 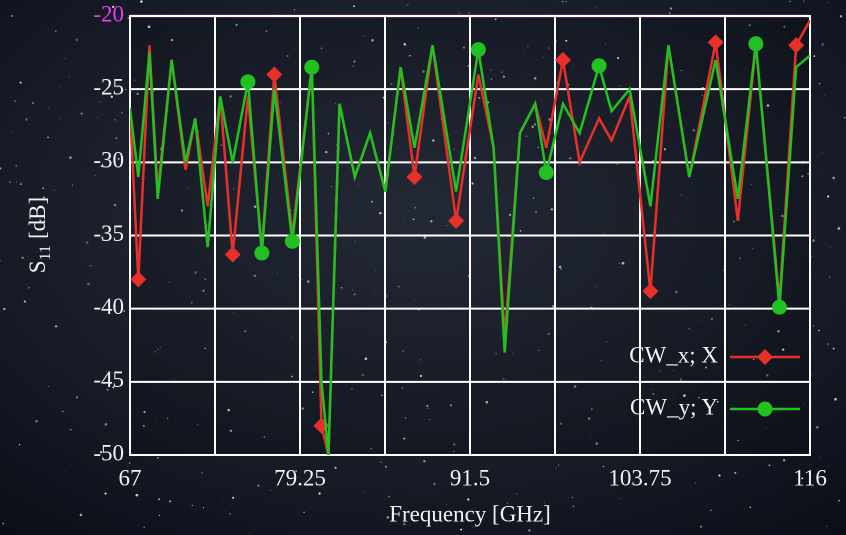 What do you see at coordinates (674, 406) in the screenshot?
I see `legend-label: CW_y; Y` at bounding box center [674, 406].